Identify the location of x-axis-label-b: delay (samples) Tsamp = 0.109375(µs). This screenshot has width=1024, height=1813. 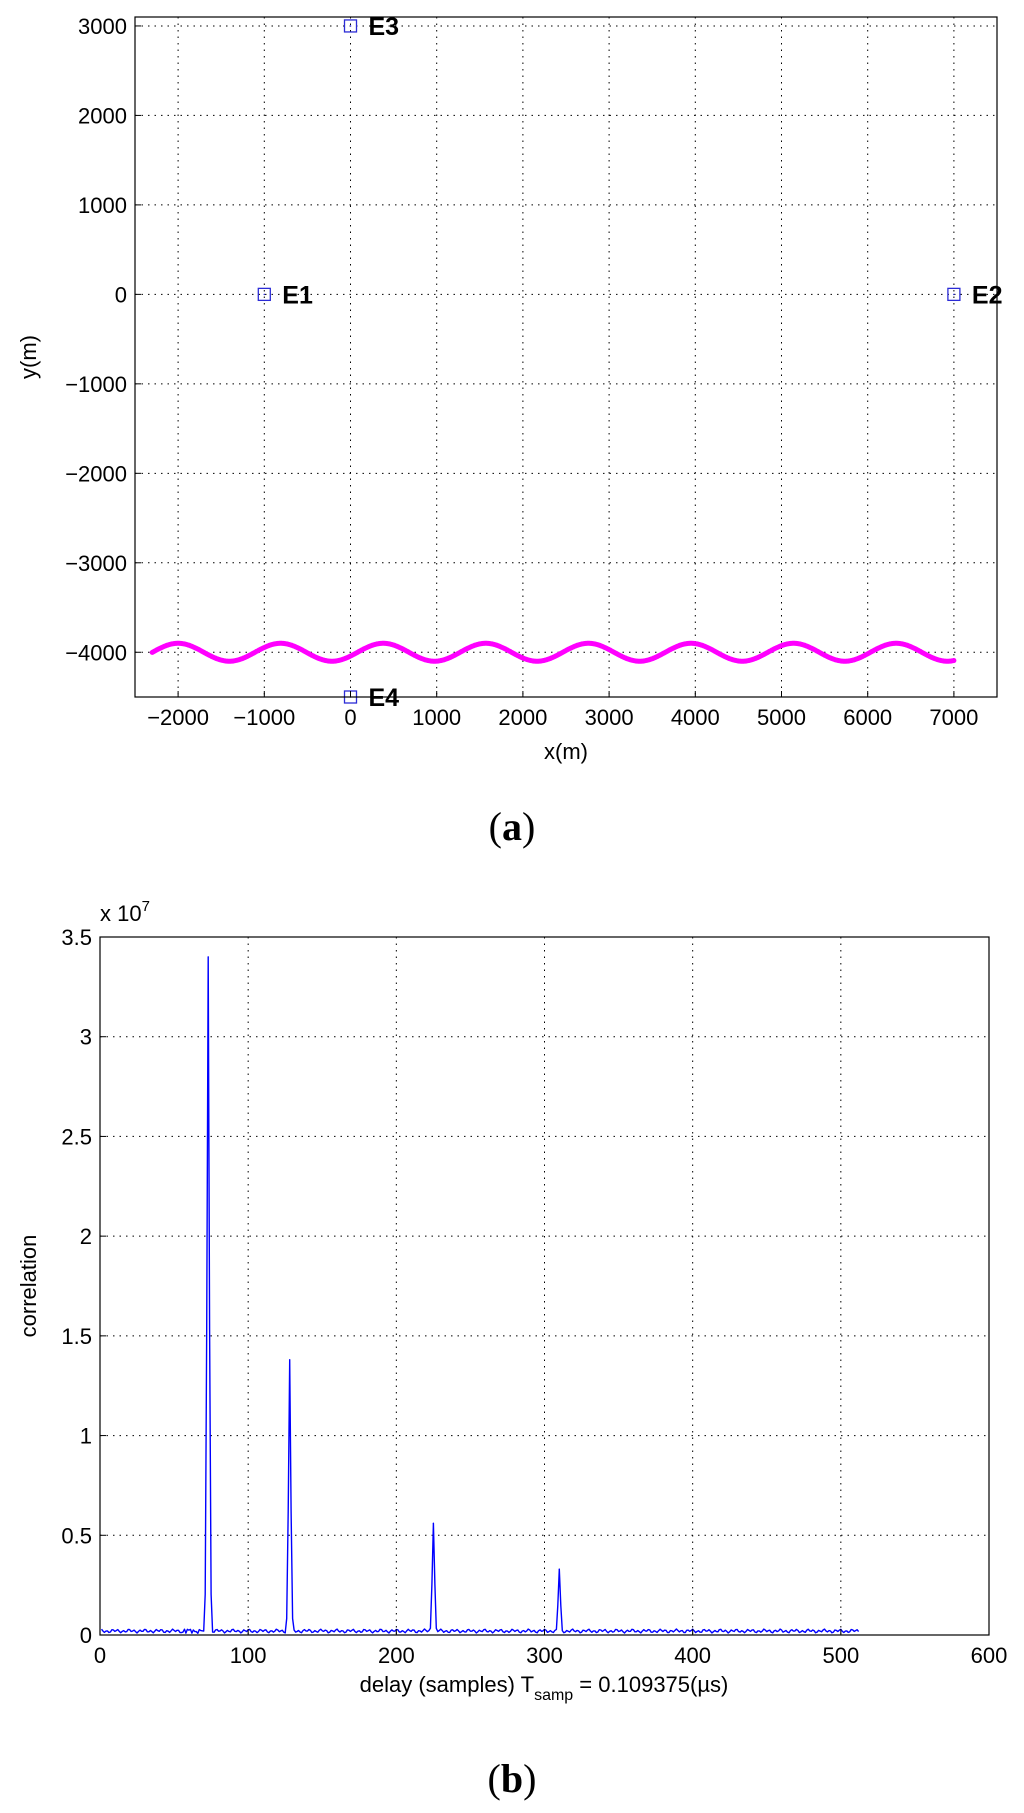
(544, 1688).